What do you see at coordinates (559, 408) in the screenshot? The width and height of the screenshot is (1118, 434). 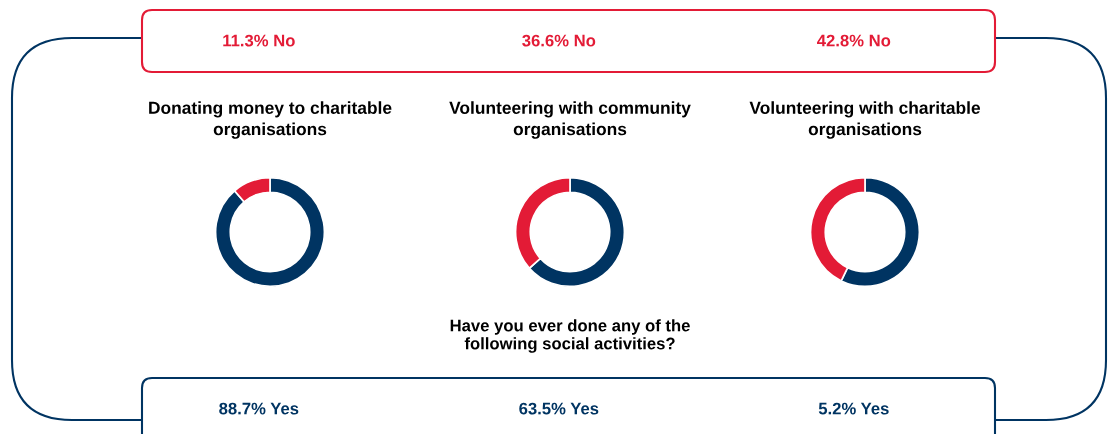 I see `text: 63.5% Yes` at bounding box center [559, 408].